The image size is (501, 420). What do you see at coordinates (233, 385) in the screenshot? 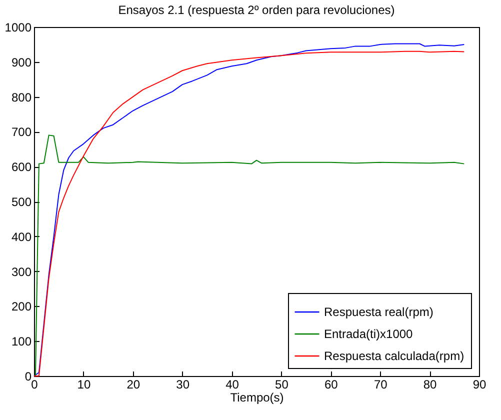
I see `x-tick-label: 40` at bounding box center [233, 385].